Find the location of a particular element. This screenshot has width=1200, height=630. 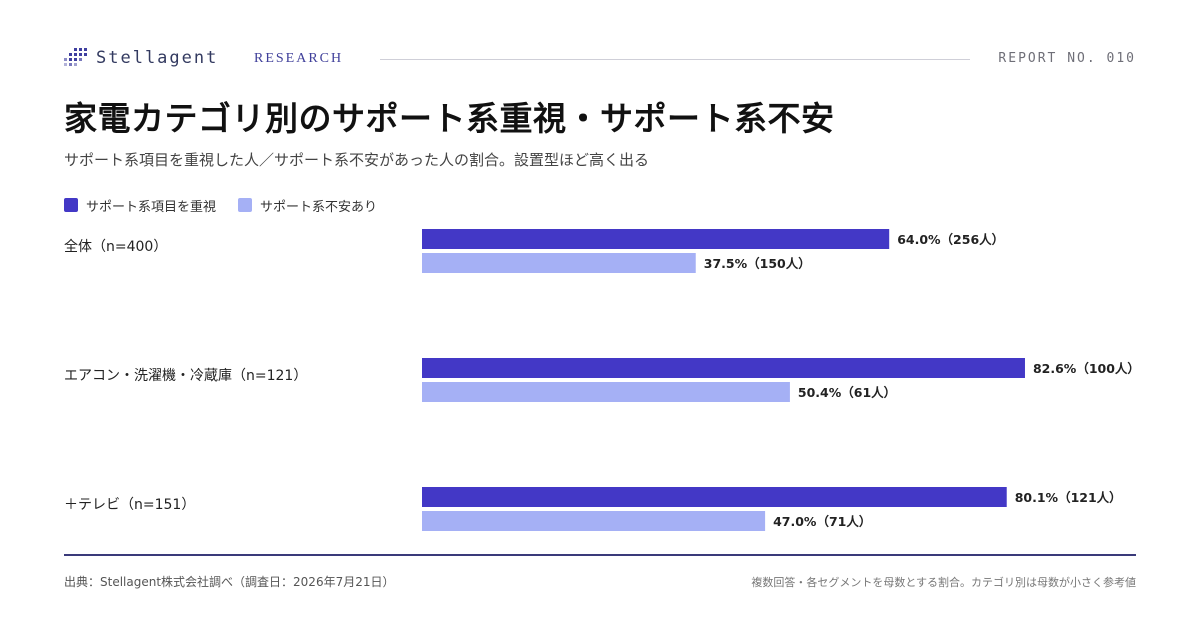

chart-subtitle: サポート系項目を重視した人／サポート系不安があった人の割合。設置型ほど高く出る is located at coordinates (357, 160).